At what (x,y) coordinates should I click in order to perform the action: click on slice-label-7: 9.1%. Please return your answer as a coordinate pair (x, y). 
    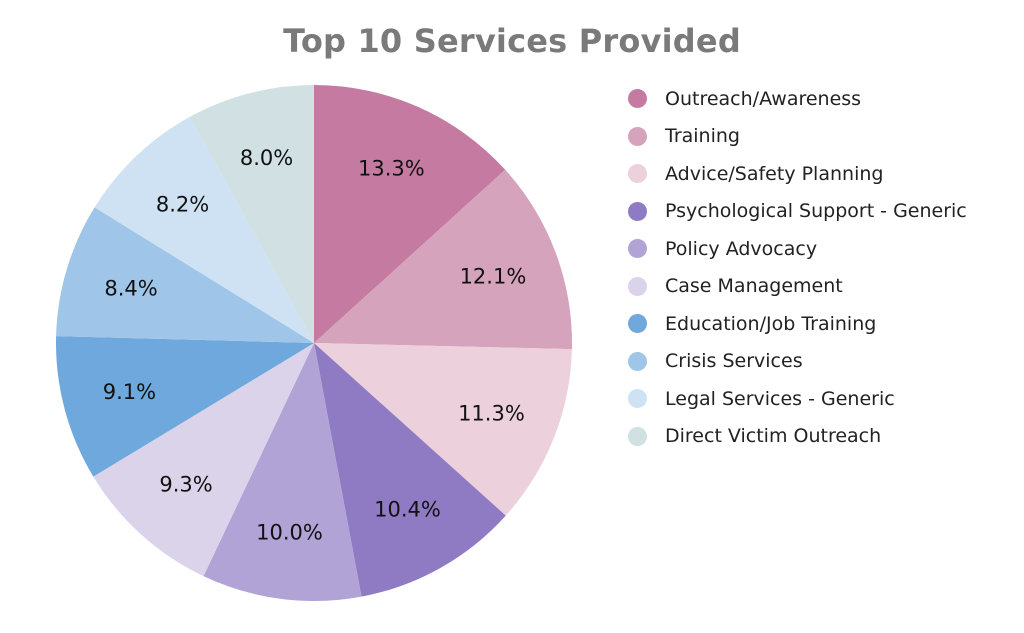
    Looking at the image, I should click on (129, 392).